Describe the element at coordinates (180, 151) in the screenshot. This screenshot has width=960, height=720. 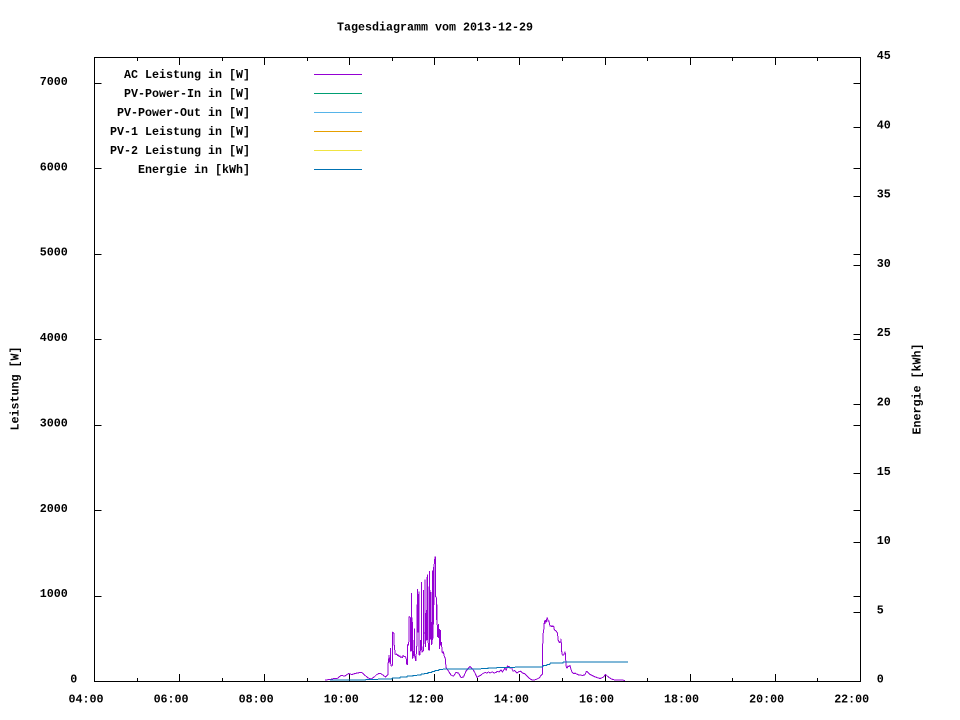
I see `svg-text: PV-2 Leistung in [W]` at that location.